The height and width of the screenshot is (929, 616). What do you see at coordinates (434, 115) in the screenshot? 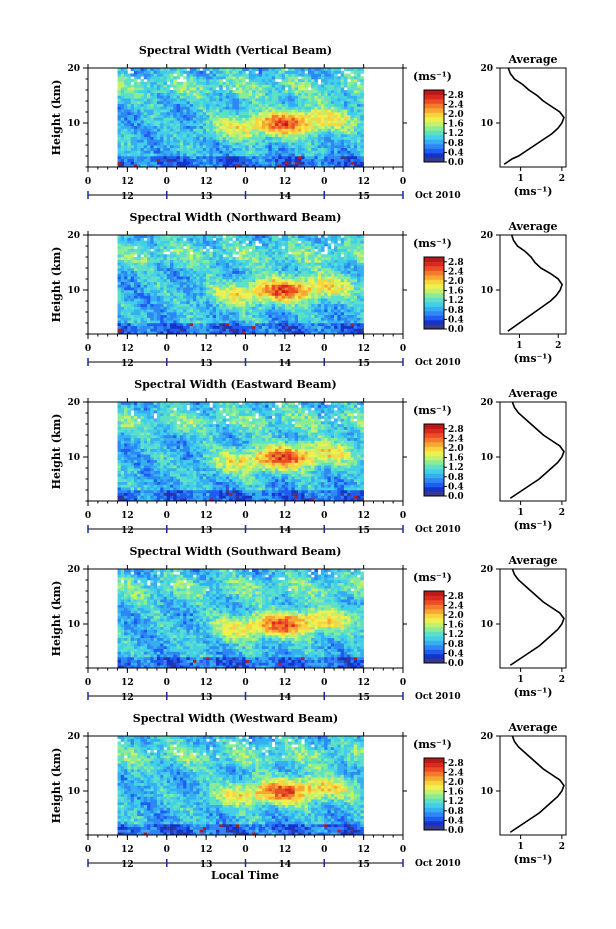
I see `colorbar-swatch` at bounding box center [434, 115].